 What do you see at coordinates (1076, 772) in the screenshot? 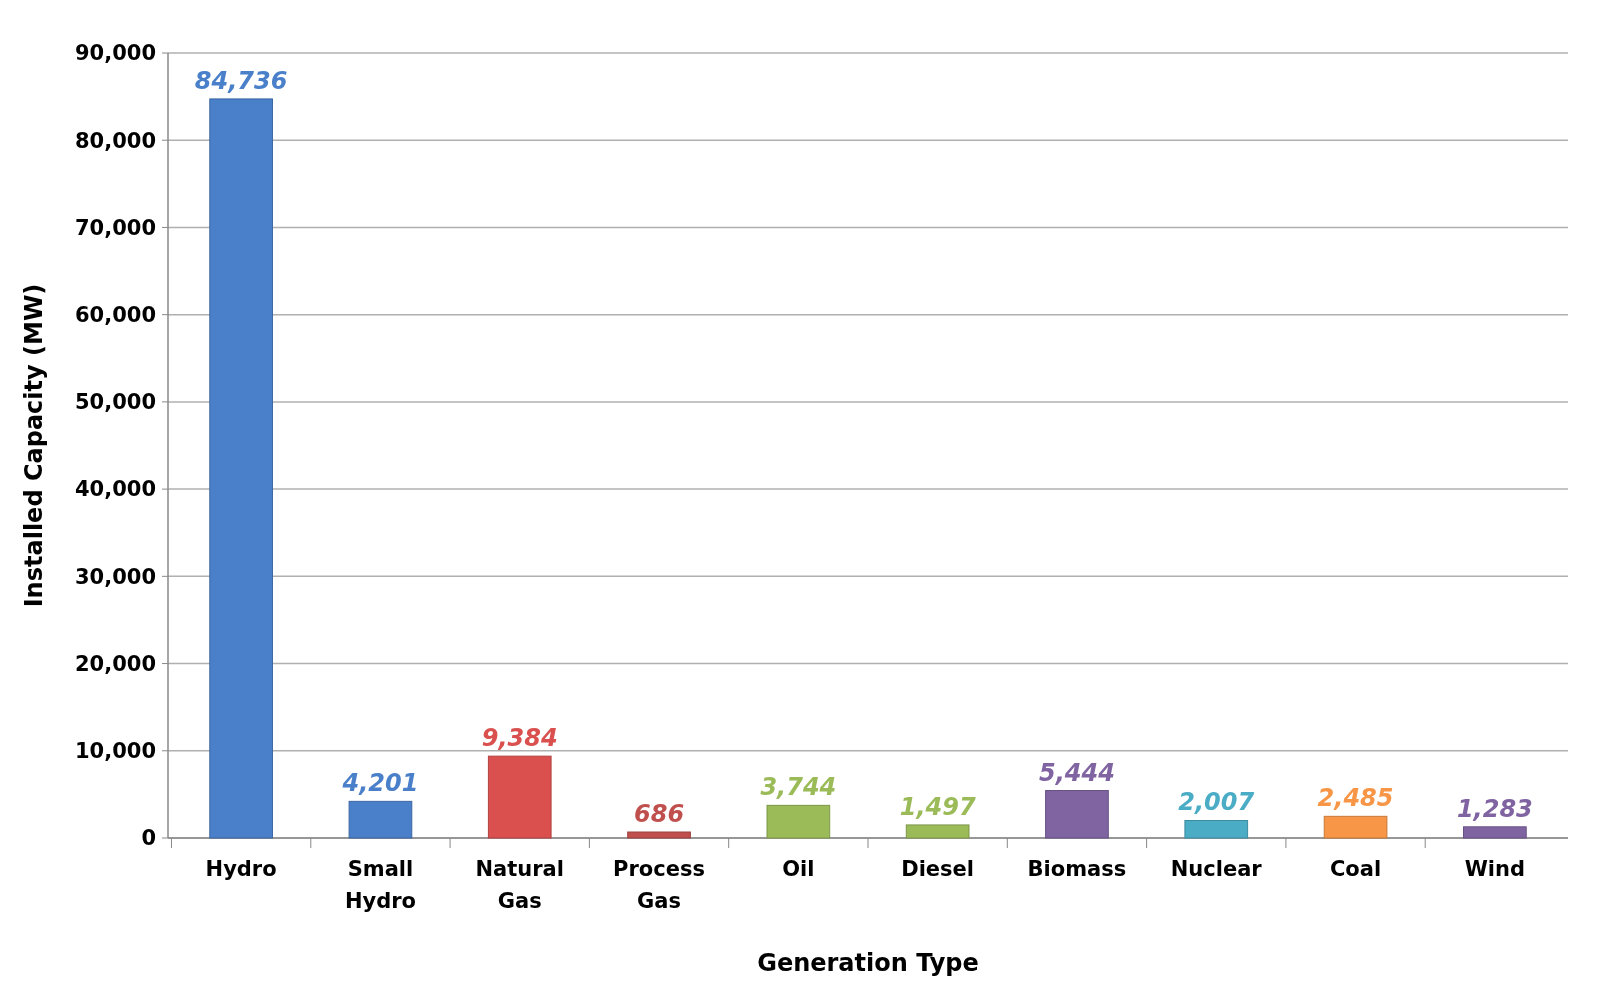
I see `data-label: 5,444` at bounding box center [1076, 772].